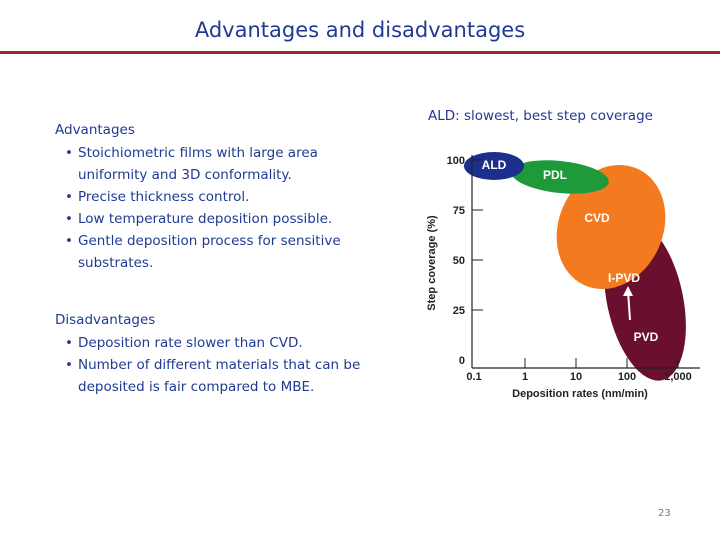  I want to click on slide-title: Advantages and disadvantages, so click(360, 30).